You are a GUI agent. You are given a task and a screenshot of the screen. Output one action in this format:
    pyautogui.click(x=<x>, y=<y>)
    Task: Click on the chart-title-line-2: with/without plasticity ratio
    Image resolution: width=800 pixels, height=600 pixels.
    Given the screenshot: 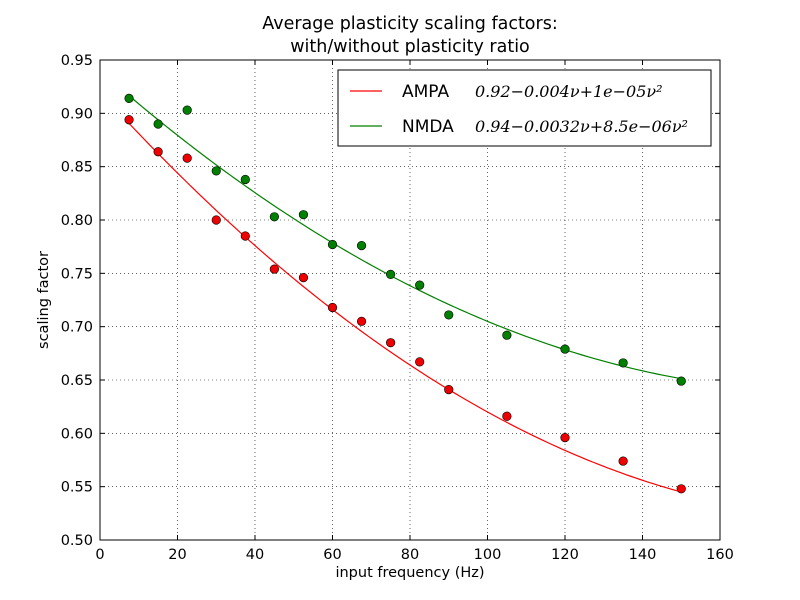 What is the action you would take?
    pyautogui.click(x=410, y=47)
    